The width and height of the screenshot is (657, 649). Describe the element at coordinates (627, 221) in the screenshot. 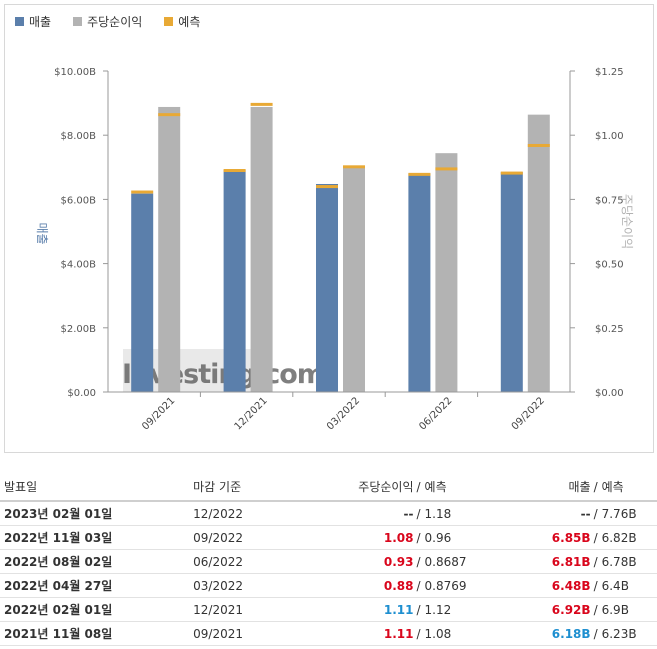

I see `y2-axis-title: 주당순이익` at that location.